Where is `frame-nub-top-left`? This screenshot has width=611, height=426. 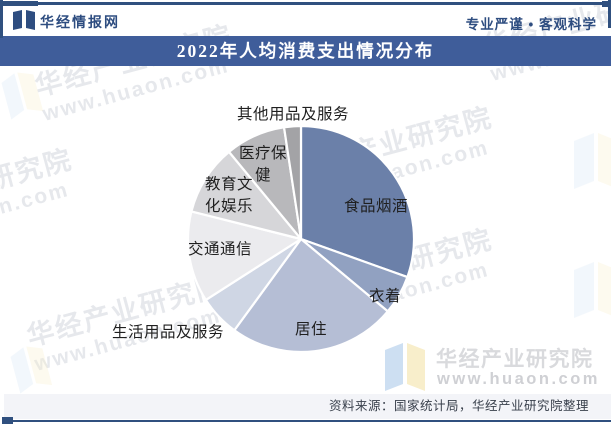 frame-nub-top-left is located at coordinates (19, 3).